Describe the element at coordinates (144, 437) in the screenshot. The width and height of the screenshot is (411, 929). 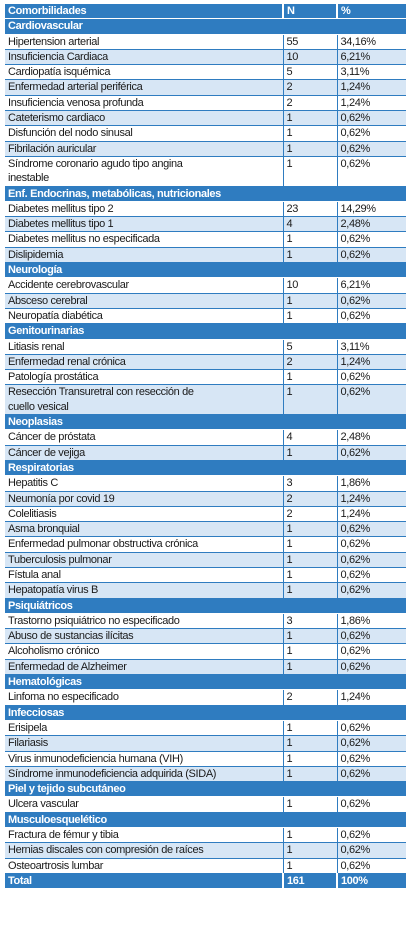
I see `cell: Cáncer de próstata` at that location.